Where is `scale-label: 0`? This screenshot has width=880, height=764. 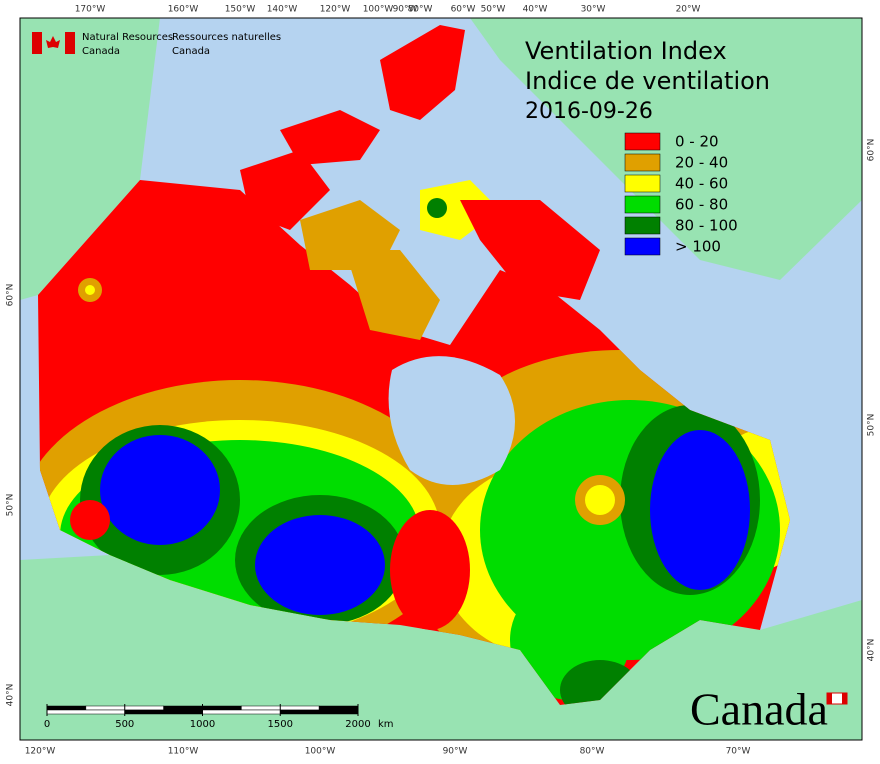 scale-label: 0 is located at coordinates (47, 724).